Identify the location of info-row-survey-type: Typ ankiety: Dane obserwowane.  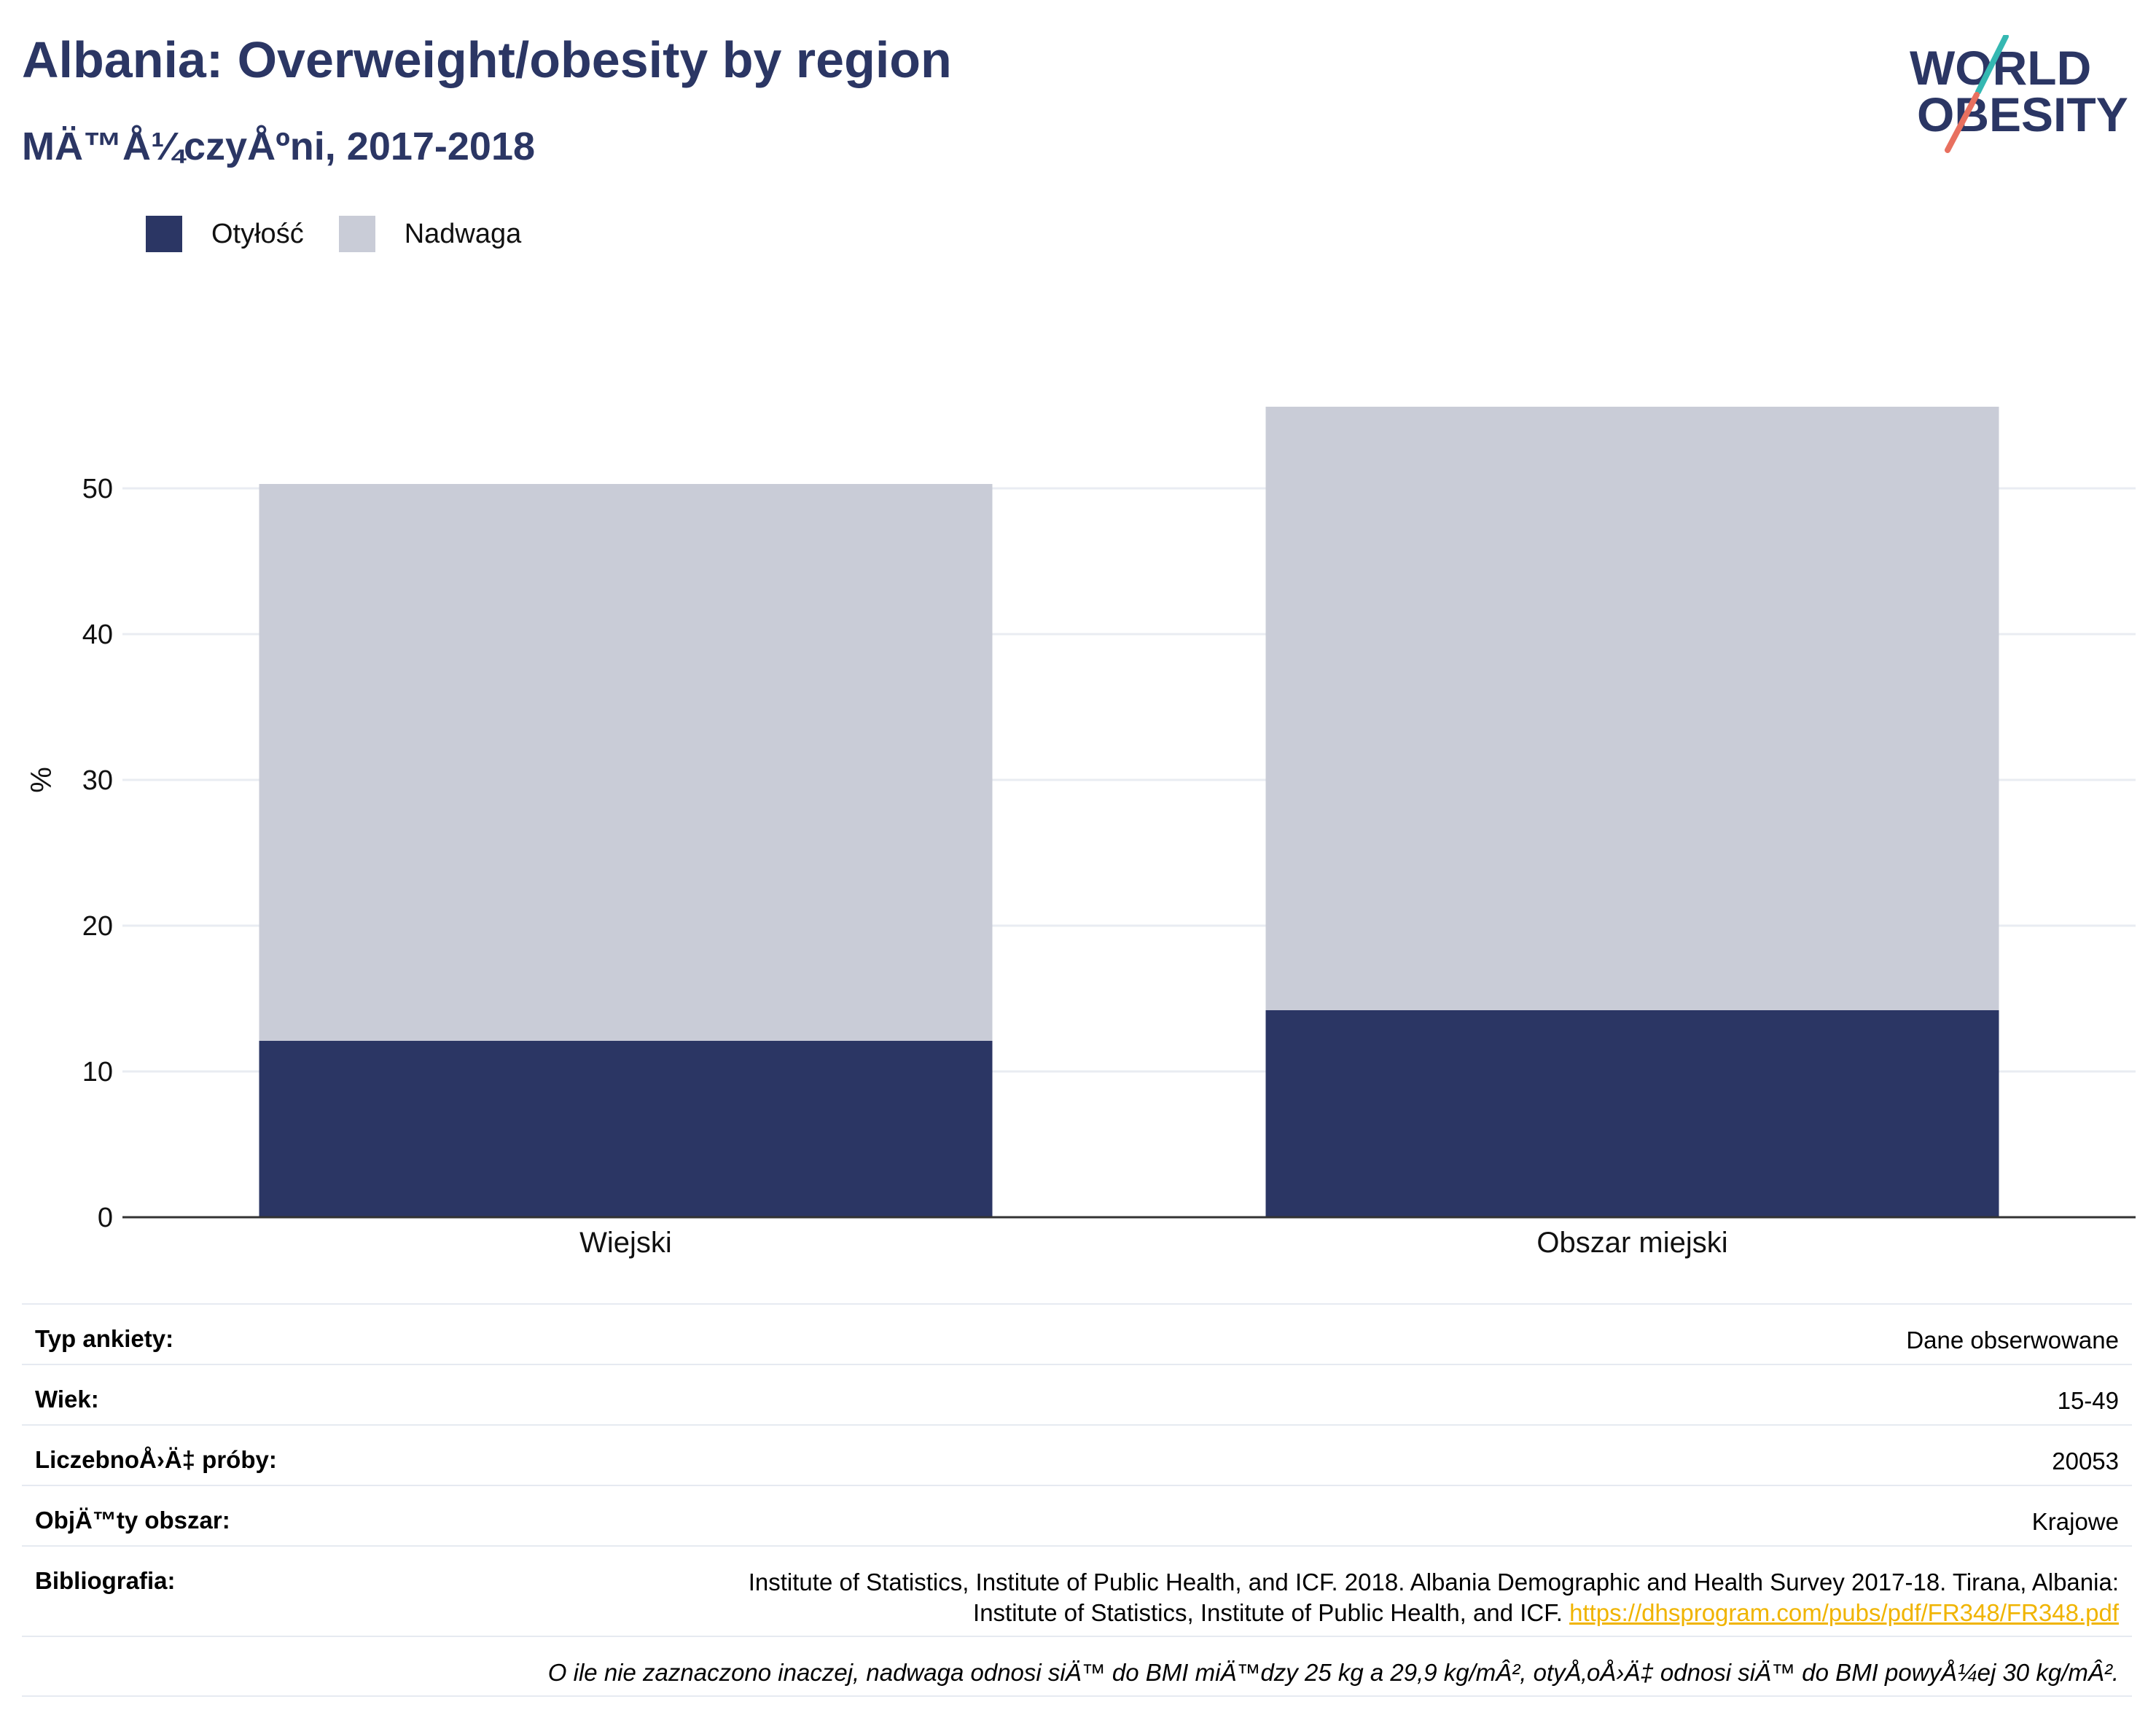
(1077, 1333).